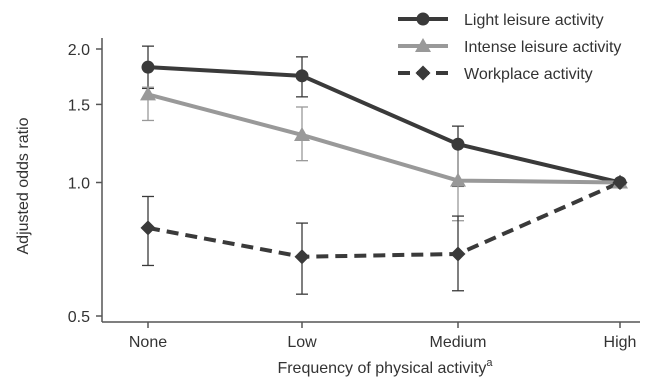  I want to click on x-axis-title-main: Frequency of physical activity, so click(381, 368).